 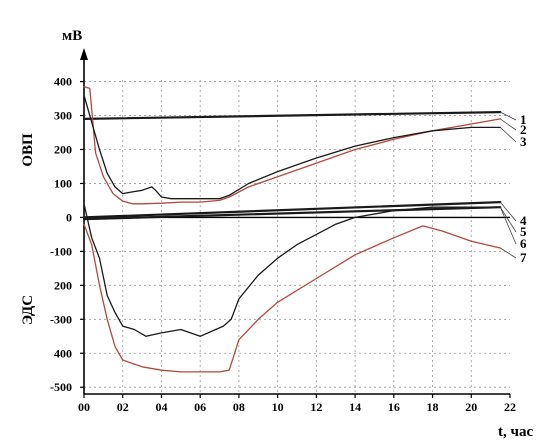 I want to click on series-number-1: 1, so click(x=523, y=119).